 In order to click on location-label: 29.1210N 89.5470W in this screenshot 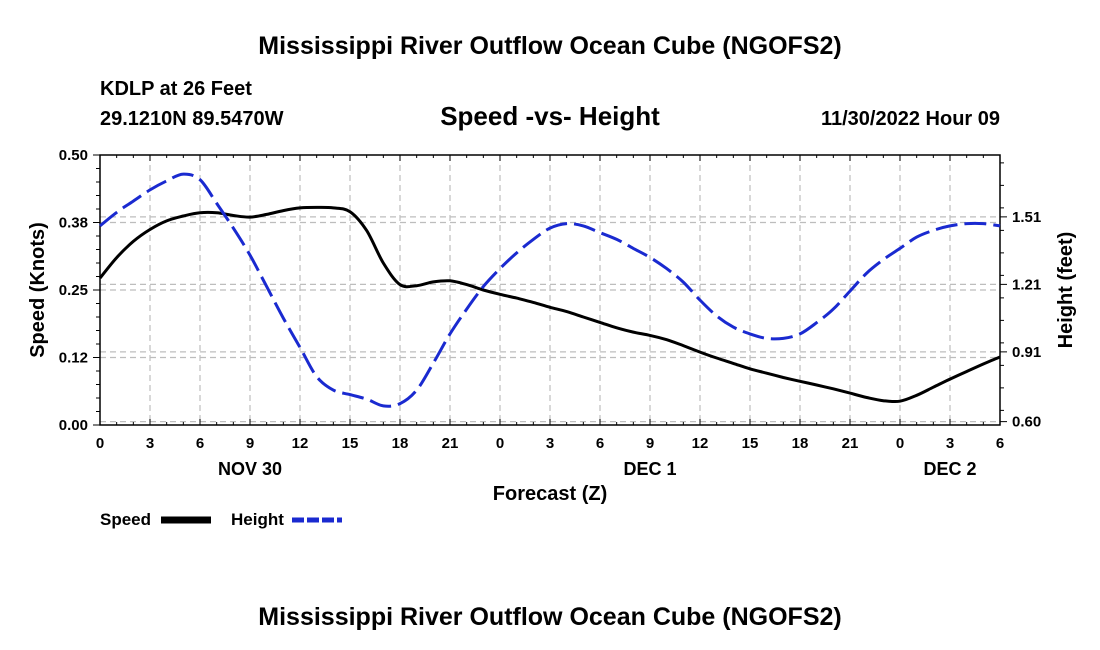, I will do `click(192, 119)`.